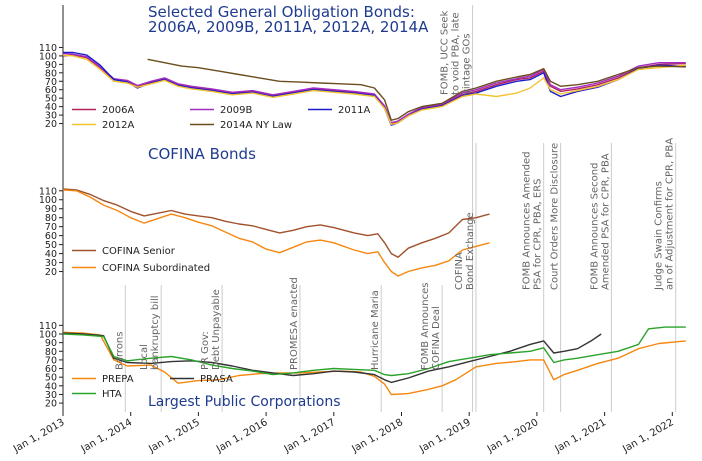 This screenshot has height=461, width=702. Describe the element at coordinates (174, 436) in the screenshot. I see `x-tick-label: Jan 1, 2015` at that location.